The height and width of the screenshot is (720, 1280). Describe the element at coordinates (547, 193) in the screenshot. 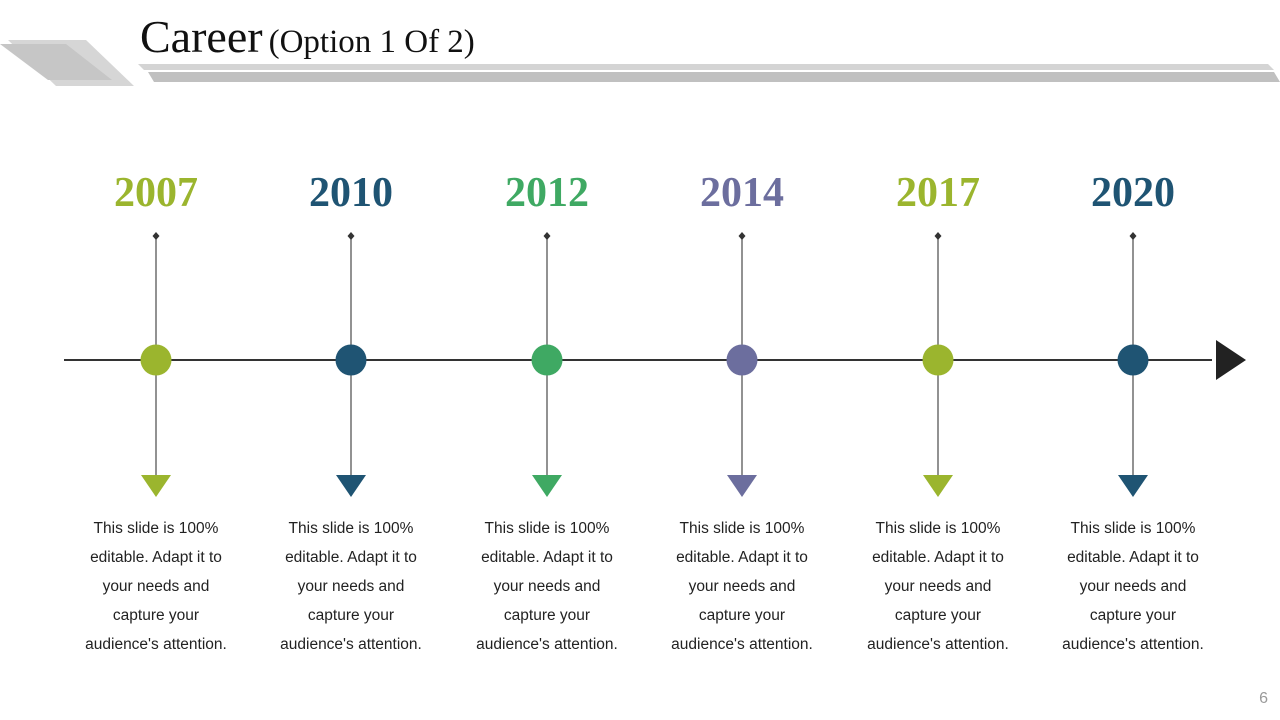

I see `milestone-year: 2012` at that location.